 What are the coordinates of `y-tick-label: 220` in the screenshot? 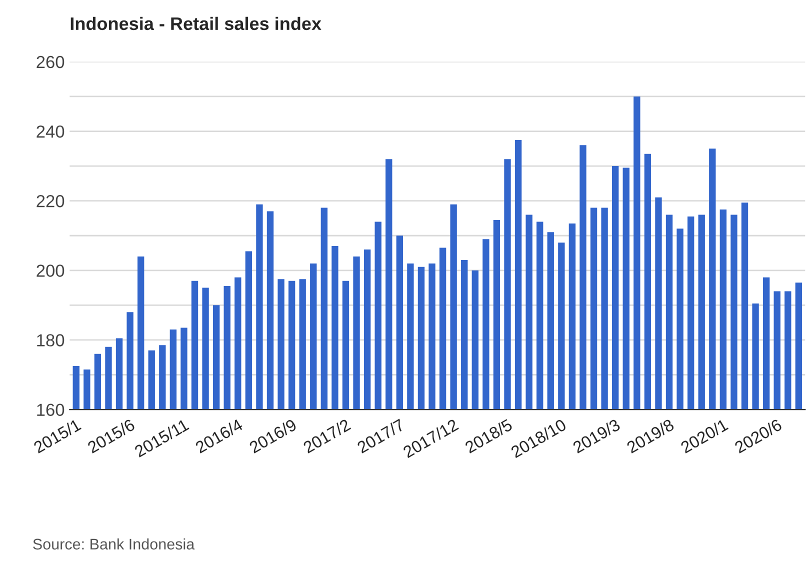 It's located at (50, 201).